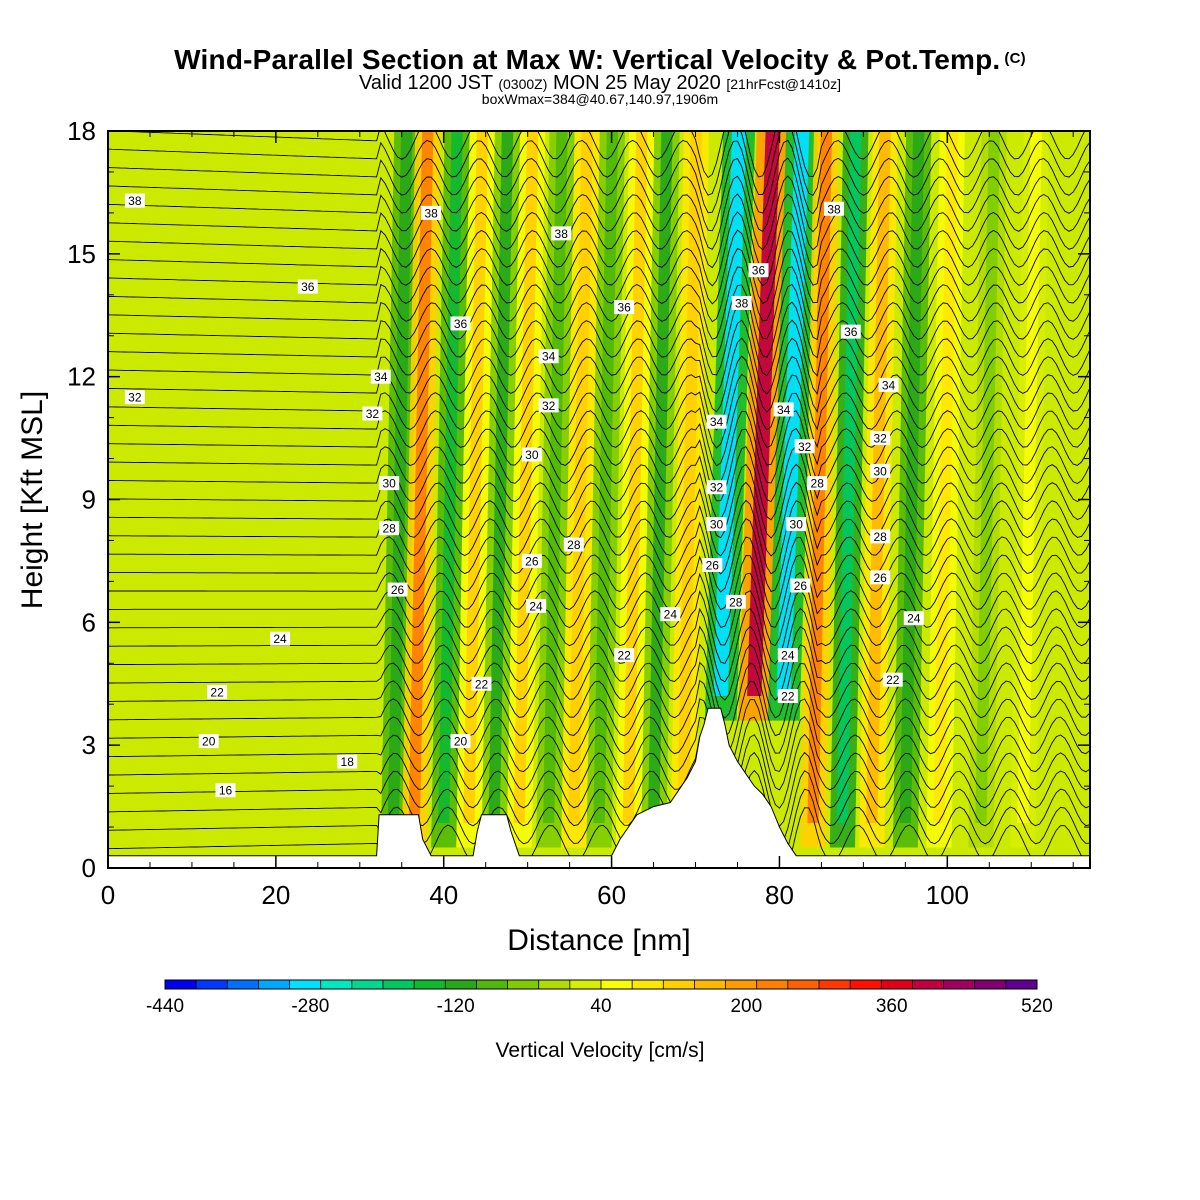 The width and height of the screenshot is (1200, 1200). Describe the element at coordinates (880, 577) in the screenshot. I see `contour-label: 26` at that location.